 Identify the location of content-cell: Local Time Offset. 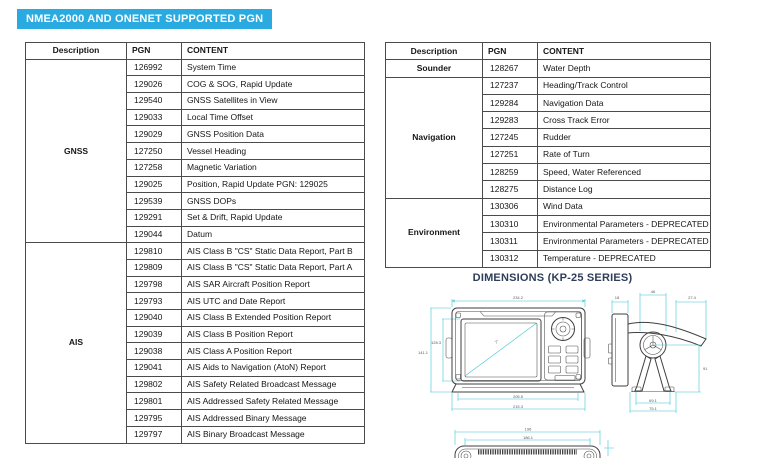
(273, 117).